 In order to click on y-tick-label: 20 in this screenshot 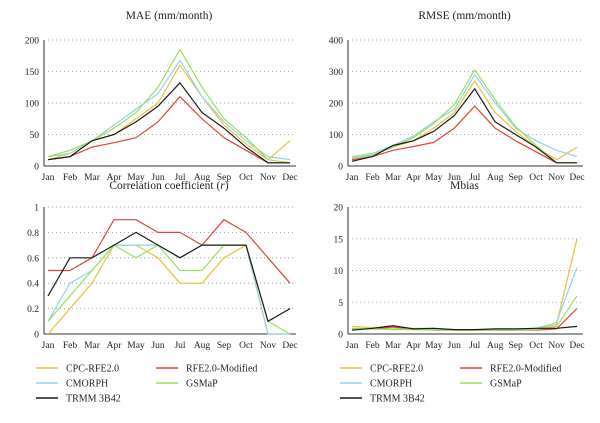, I will do `click(339, 209)`.